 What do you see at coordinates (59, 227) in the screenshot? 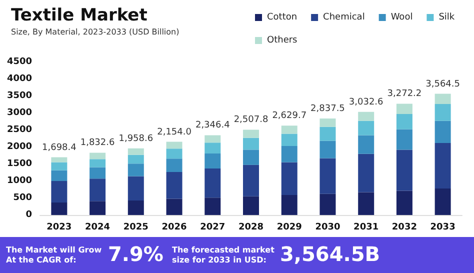
I see `x-tick-label: 2023` at bounding box center [59, 227].